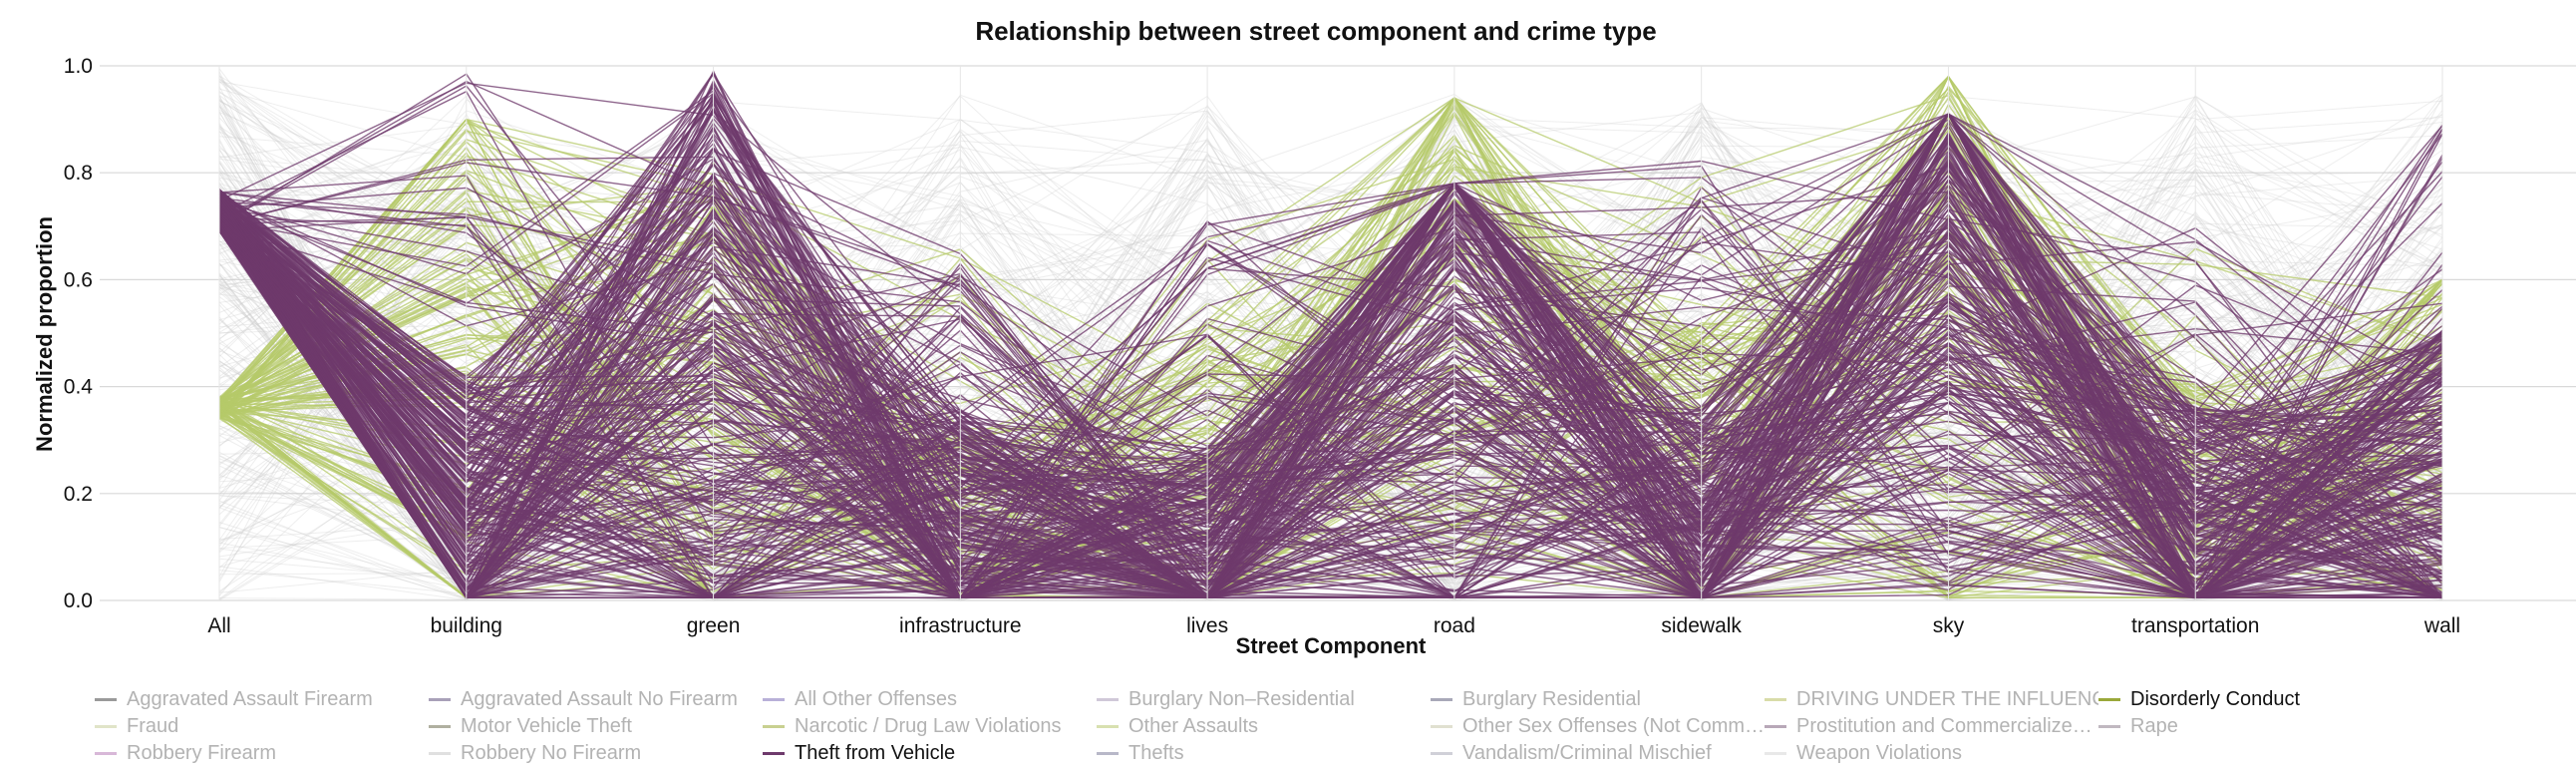 This screenshot has height=774, width=2576. What do you see at coordinates (262, 699) in the screenshot?
I see `legend-item: Aggravated Assault Firearm` at bounding box center [262, 699].